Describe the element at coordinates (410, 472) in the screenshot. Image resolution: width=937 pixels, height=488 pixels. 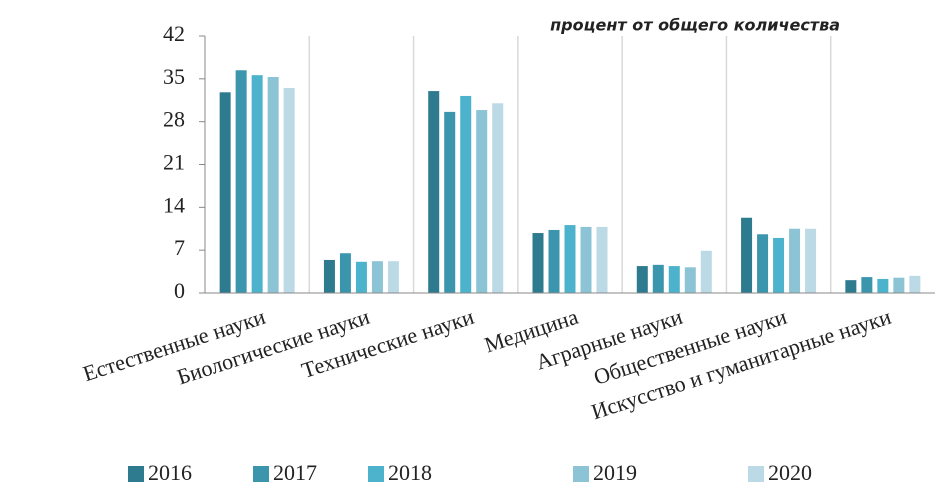
I see `legend-label: 2018` at that location.